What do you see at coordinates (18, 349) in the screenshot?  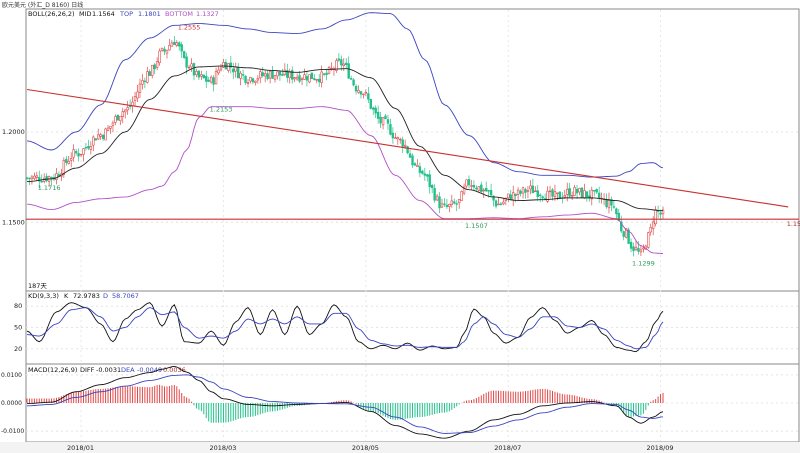 I see `kd-tick-label: 20` at bounding box center [18, 349].